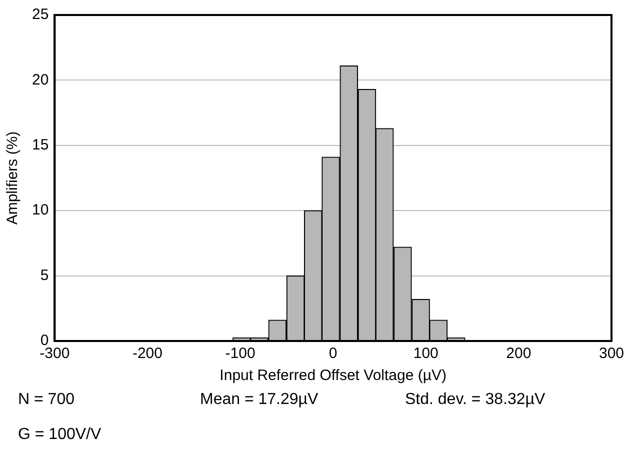 Image resolution: width=628 pixels, height=462 pixels. Describe the element at coordinates (40, 145) in the screenshot. I see `y-tick-label: 15` at that location.